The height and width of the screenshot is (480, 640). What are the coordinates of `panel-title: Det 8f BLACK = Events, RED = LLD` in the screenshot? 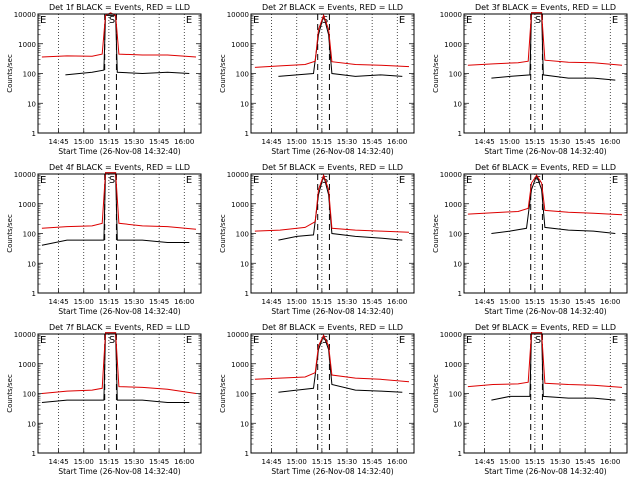 It's located at (332, 327).